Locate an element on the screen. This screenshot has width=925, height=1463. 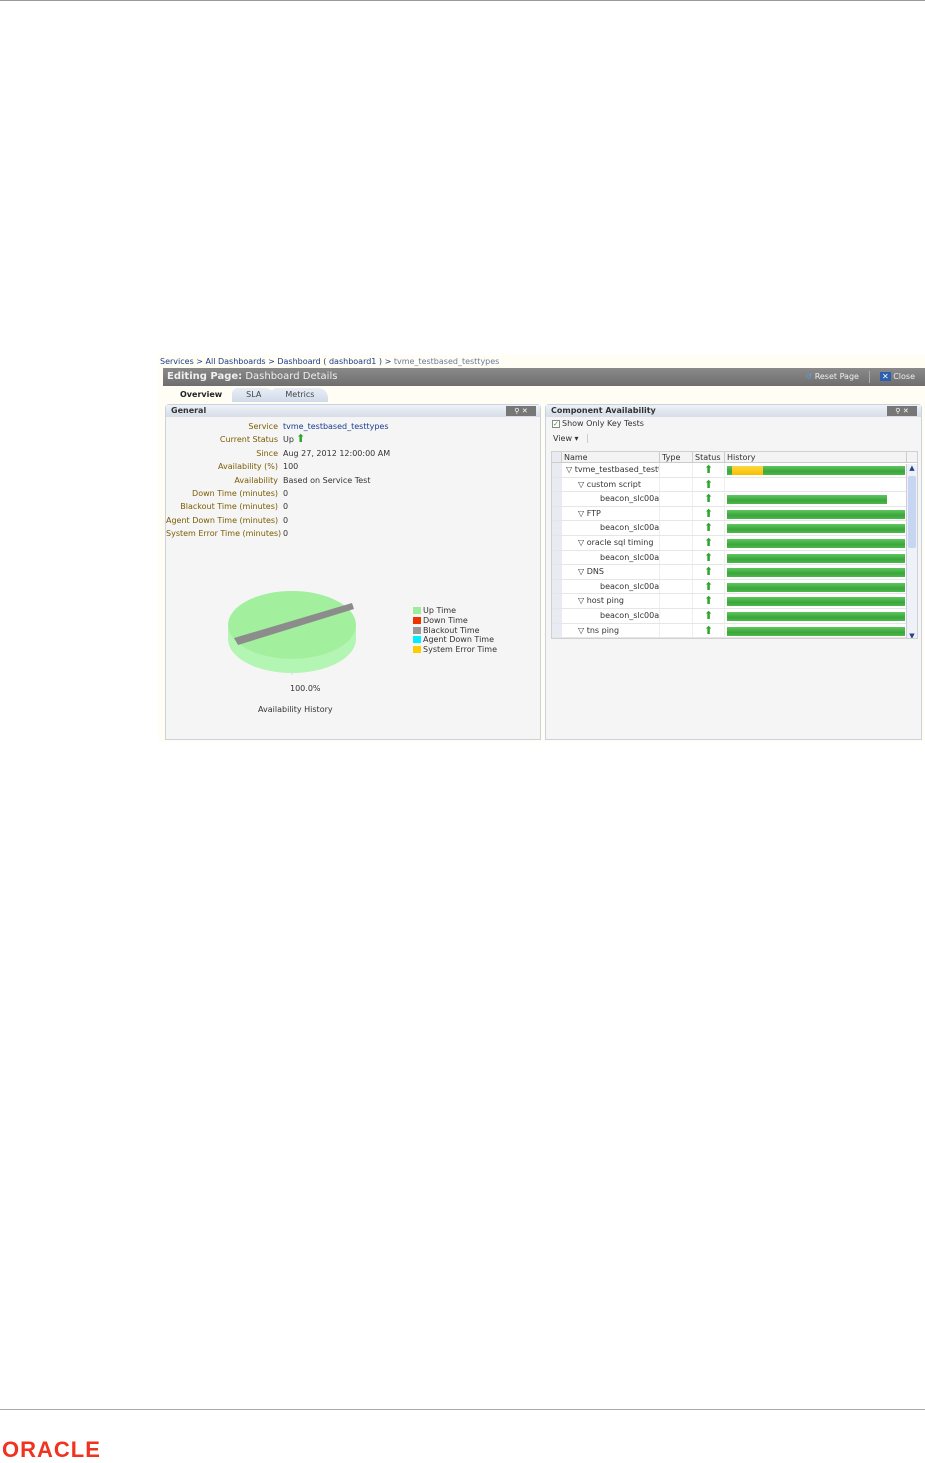
tab-overview: Overview is located at coordinates (201, 395).